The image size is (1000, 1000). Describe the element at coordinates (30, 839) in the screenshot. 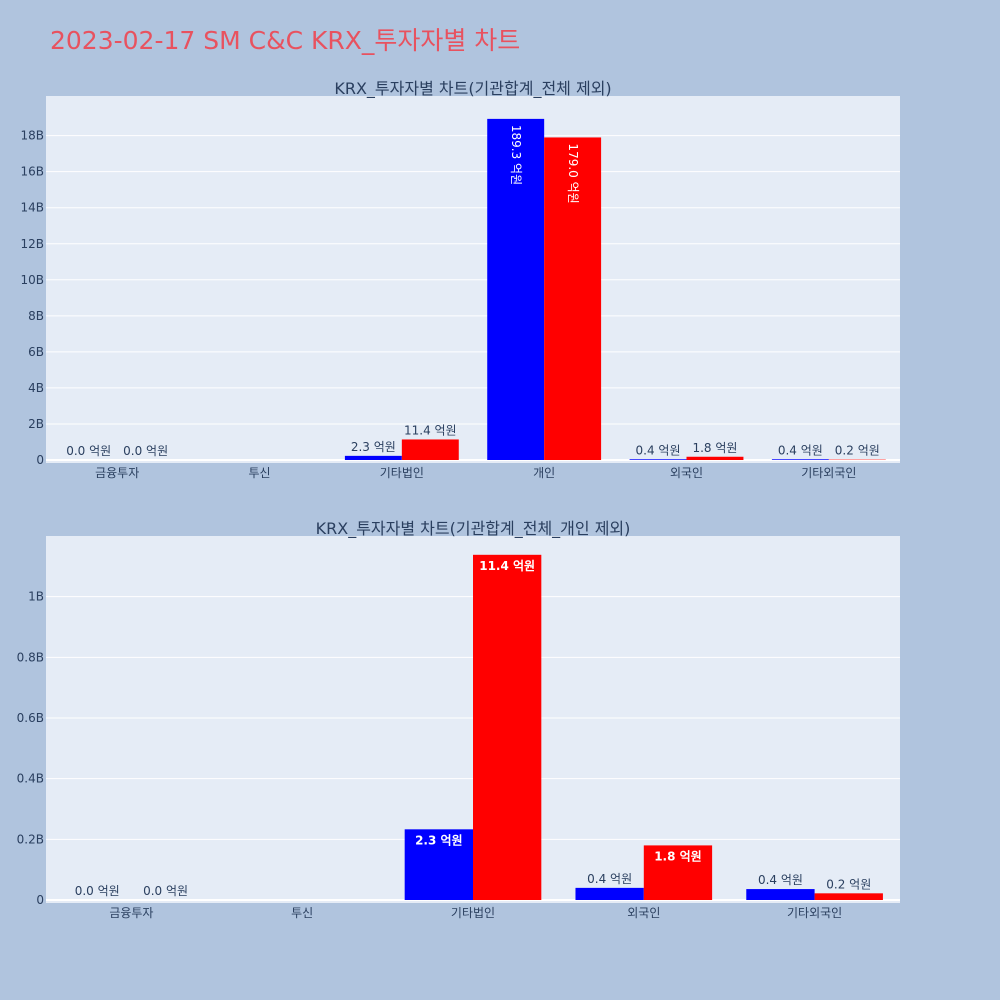

I see `y-tick-label: 0.2B` at that location.